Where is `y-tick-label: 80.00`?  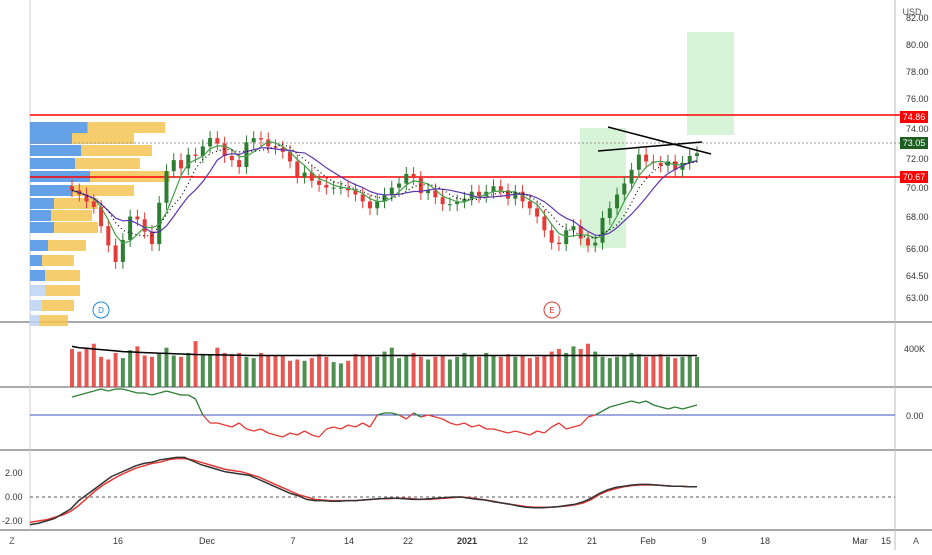 y-tick-label: 80.00 is located at coordinates (917, 45).